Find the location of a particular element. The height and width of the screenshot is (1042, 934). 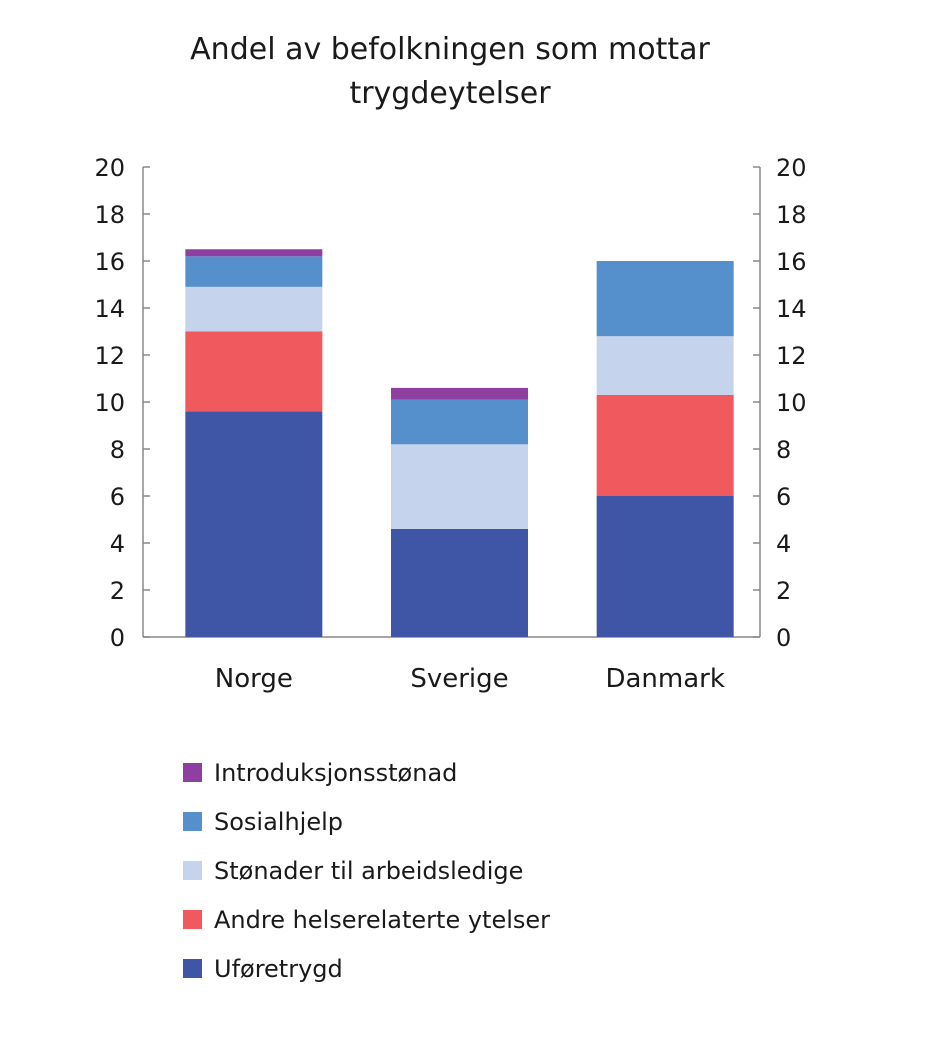

left-tick-label: 14 is located at coordinates (109, 309).